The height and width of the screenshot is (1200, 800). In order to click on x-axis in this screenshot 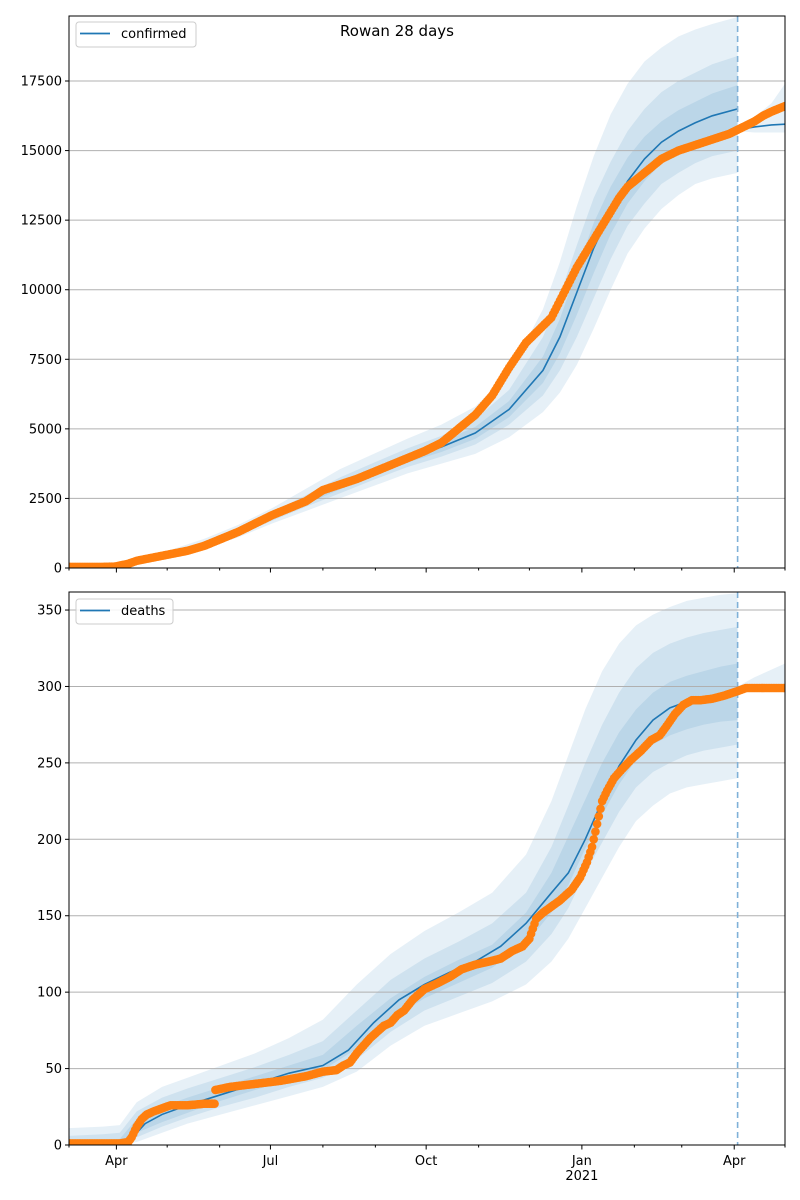, I will do `click(427, 570)`.